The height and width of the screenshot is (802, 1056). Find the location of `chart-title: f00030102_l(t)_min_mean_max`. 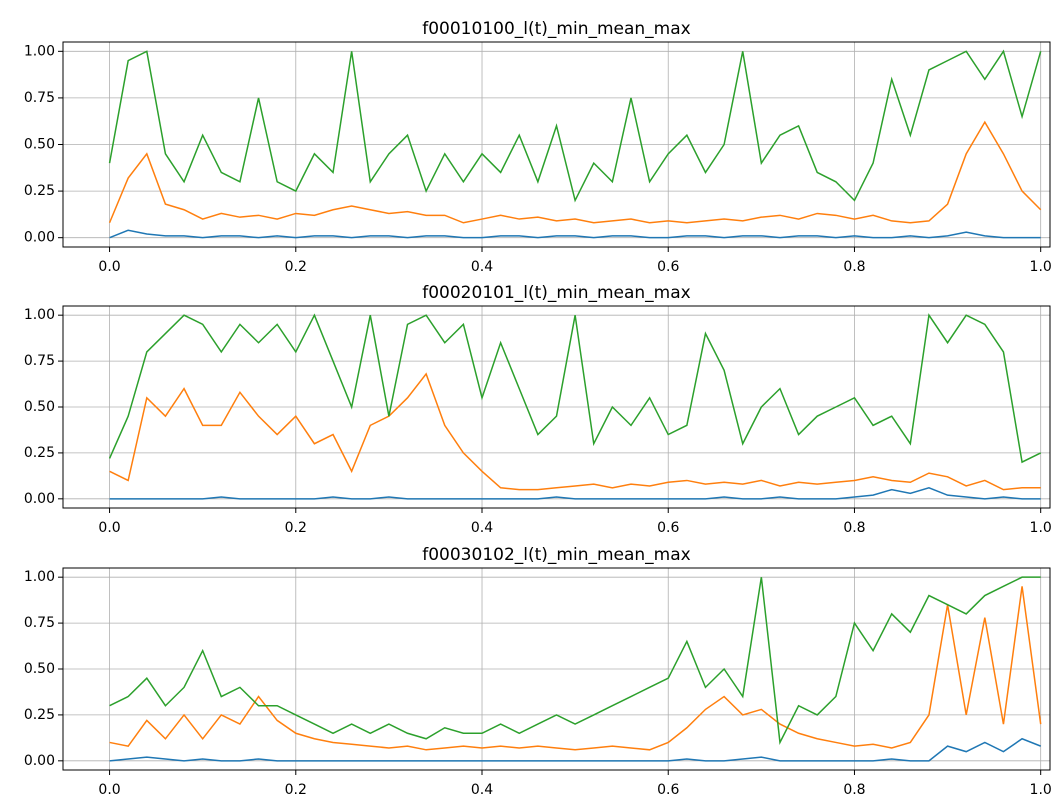

chart-title: f00030102_l(t)_min_mean_max is located at coordinates (556, 555).